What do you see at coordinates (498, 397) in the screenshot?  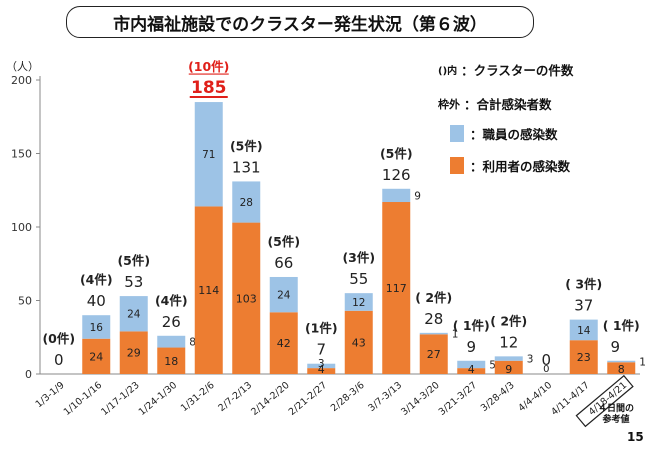 I see `x-tick-label: 3/28-4/3` at bounding box center [498, 397].